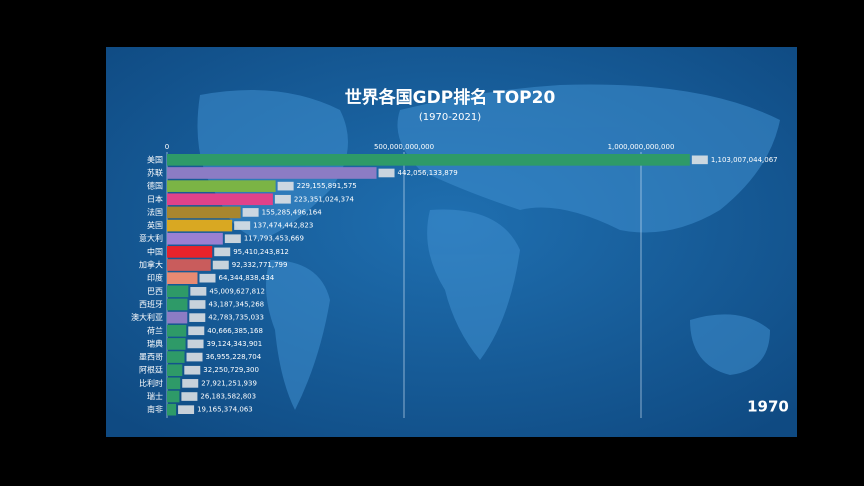  What do you see at coordinates (768, 407) in the screenshot?
I see `year-label: 1970` at bounding box center [768, 407].